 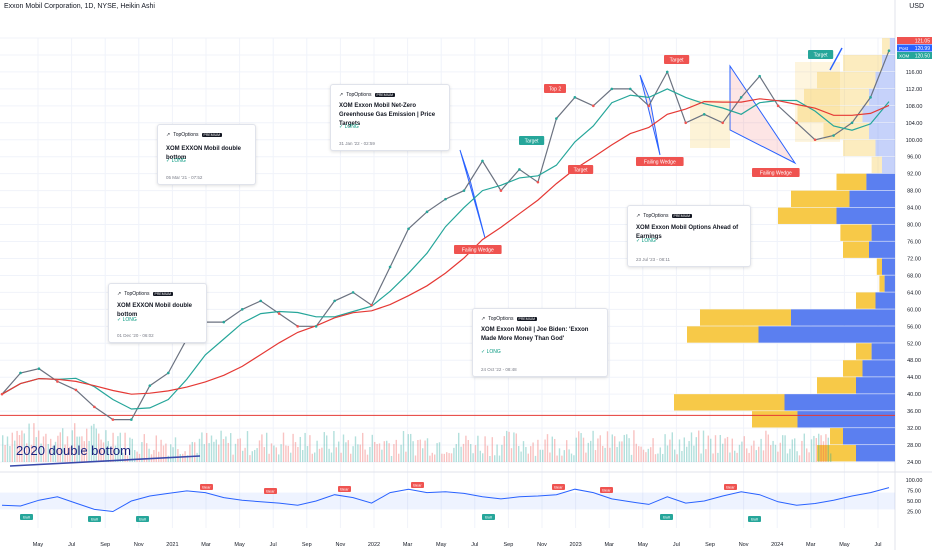 I want to click on price-tick-label: 40.00, so click(x=914, y=395).